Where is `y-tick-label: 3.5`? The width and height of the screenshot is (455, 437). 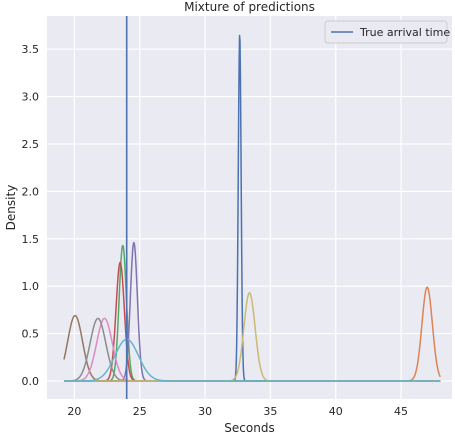
y-tick-label: 3.5 is located at coordinates (31, 49).